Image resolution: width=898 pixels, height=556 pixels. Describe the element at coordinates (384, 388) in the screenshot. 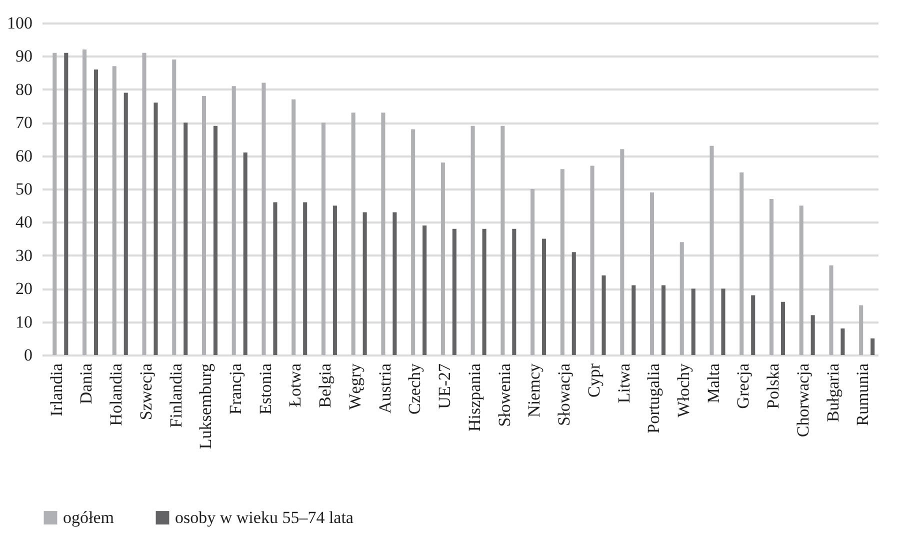

I see `x-tick-label: Austria` at that location.